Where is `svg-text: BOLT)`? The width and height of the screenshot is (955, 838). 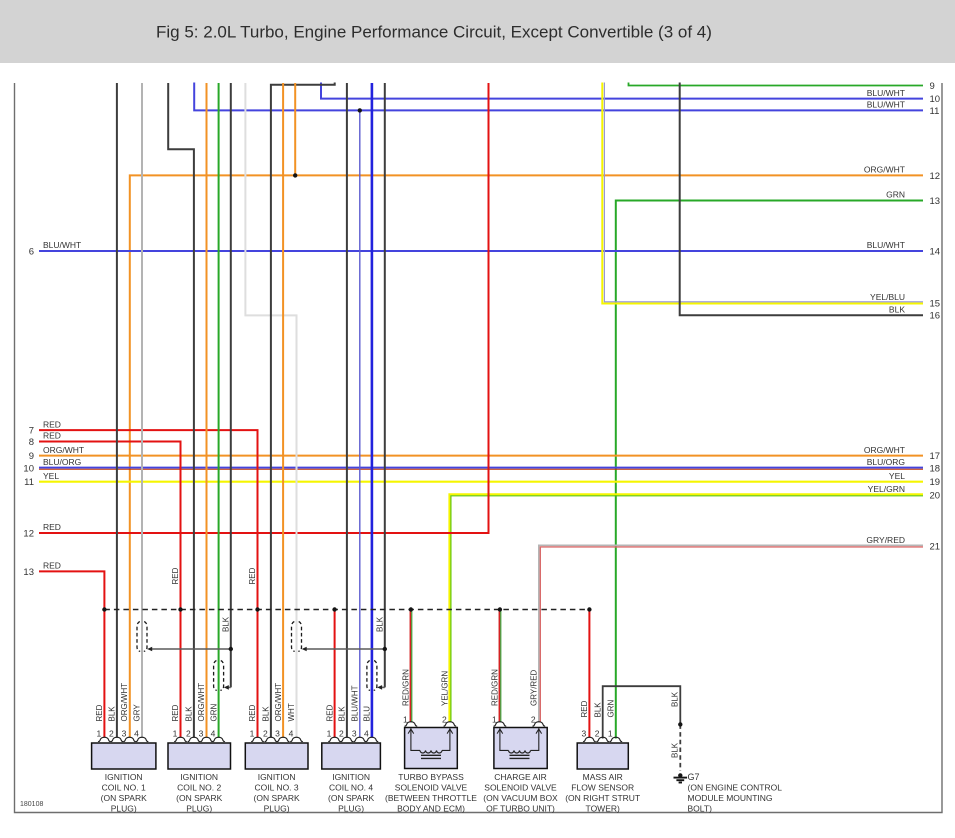
svg-text: BOLT) is located at coordinates (700, 808).